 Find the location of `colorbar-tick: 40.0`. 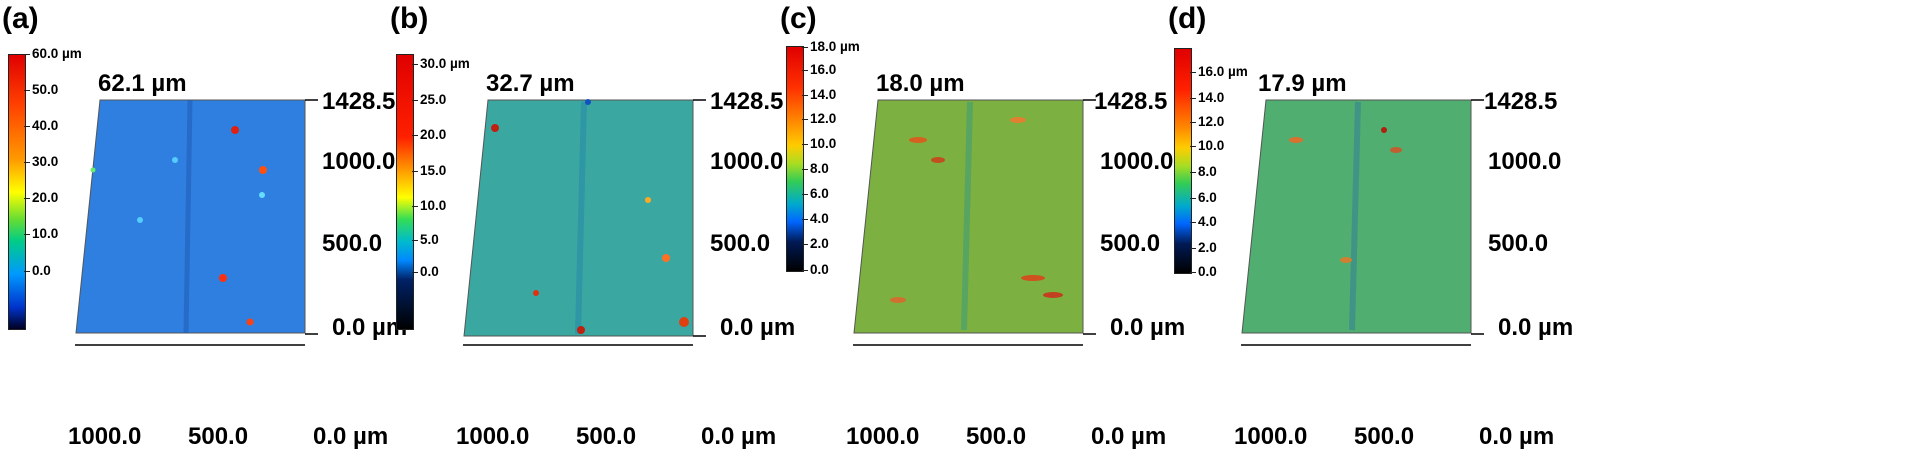

colorbar-tick: 40.0 is located at coordinates (41, 125).